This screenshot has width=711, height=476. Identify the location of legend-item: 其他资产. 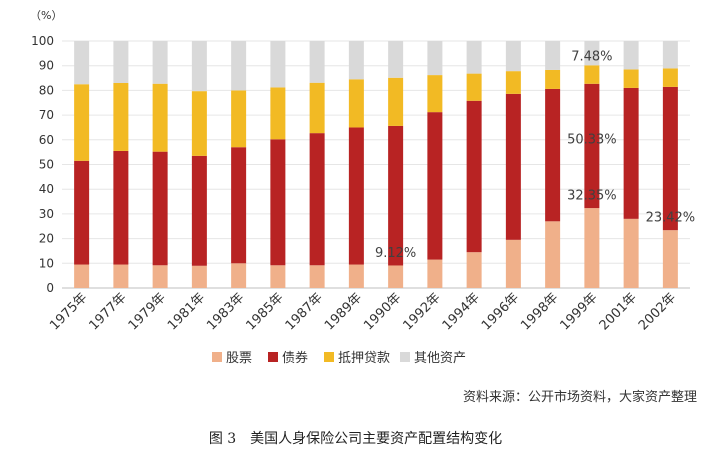
(433, 358).